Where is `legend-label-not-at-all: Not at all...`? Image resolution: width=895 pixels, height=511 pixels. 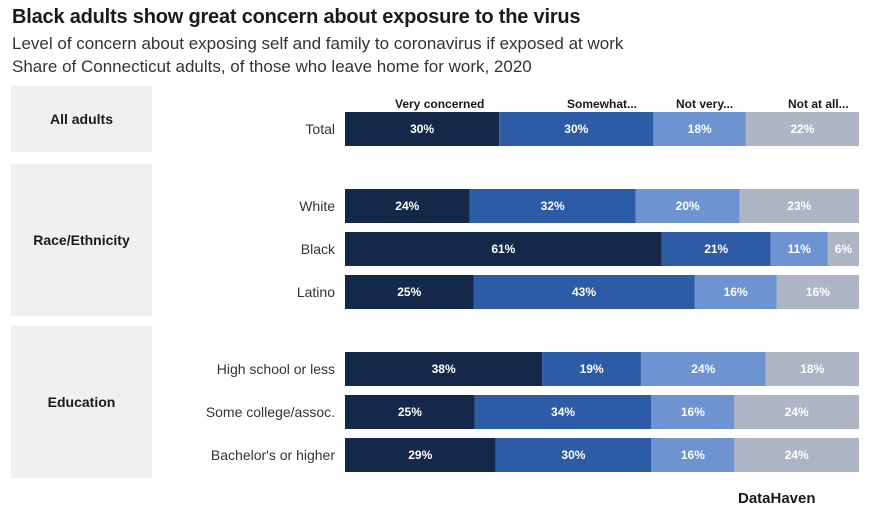
legend-label-not-at-all: Not at all... is located at coordinates (818, 104).